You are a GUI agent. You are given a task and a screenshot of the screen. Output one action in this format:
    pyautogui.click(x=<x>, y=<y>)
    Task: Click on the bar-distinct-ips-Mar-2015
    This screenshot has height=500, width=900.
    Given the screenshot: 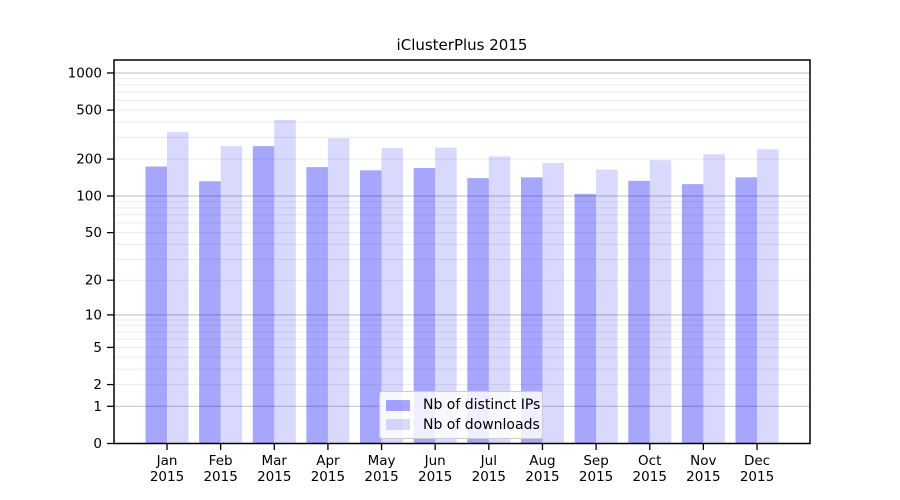 What is the action you would take?
    pyautogui.click(x=263, y=295)
    